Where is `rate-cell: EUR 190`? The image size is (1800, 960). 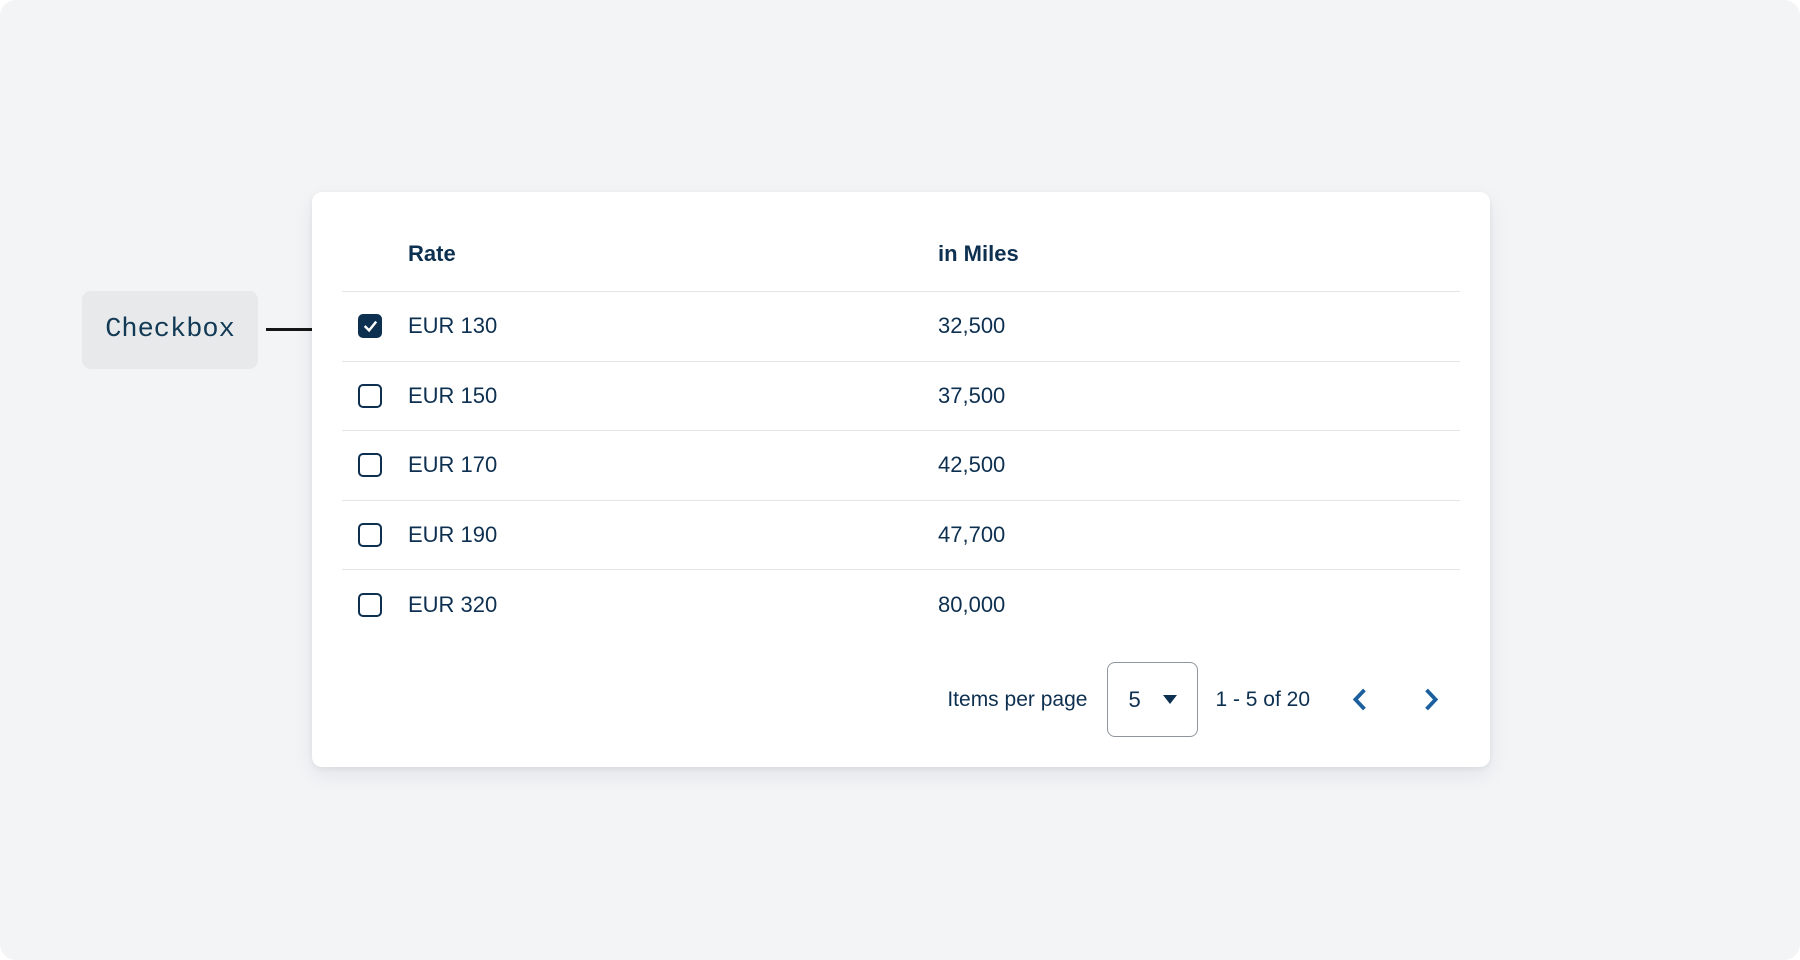 rate-cell: EUR 190 is located at coordinates (640, 535).